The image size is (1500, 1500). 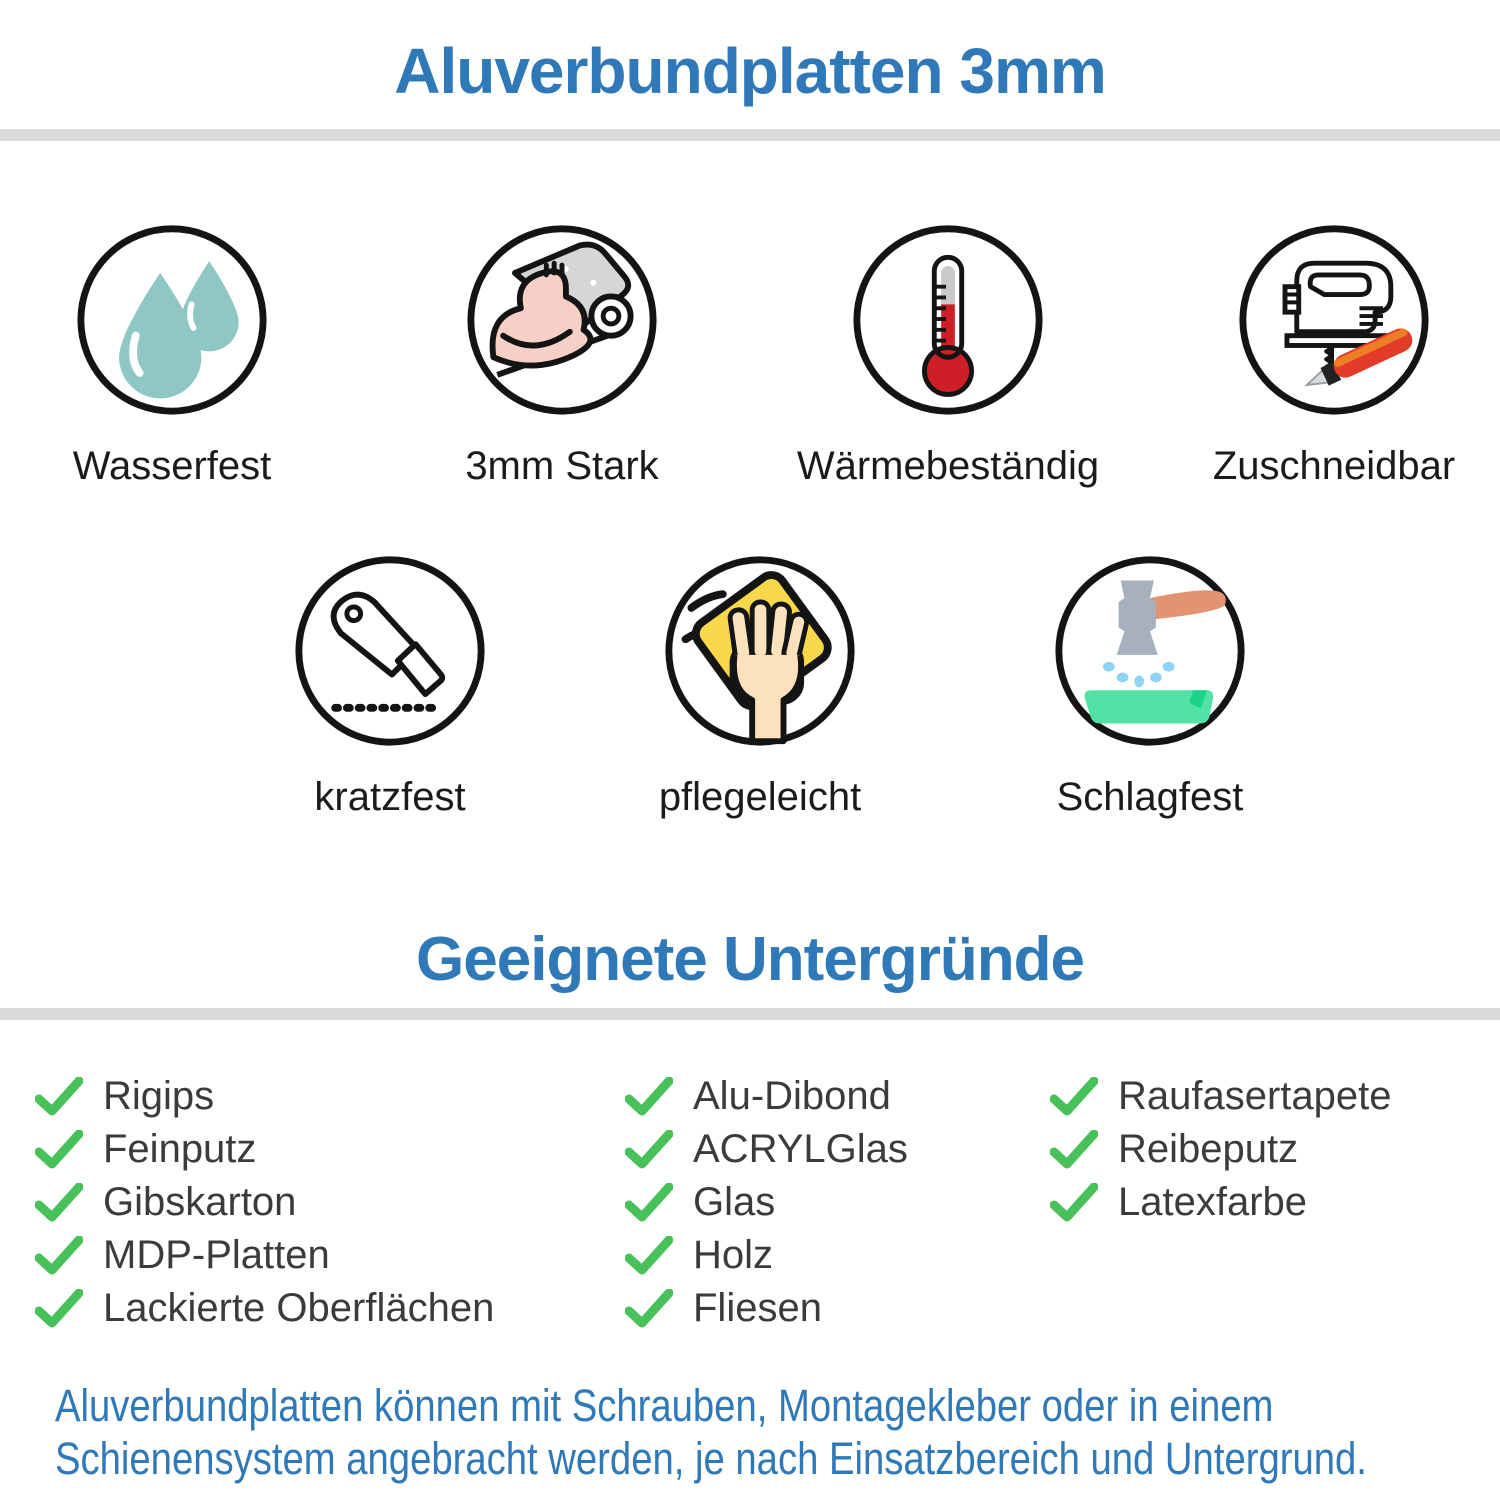 What do you see at coordinates (562, 320) in the screenshot?
I see `strong-arm-icon` at bounding box center [562, 320].